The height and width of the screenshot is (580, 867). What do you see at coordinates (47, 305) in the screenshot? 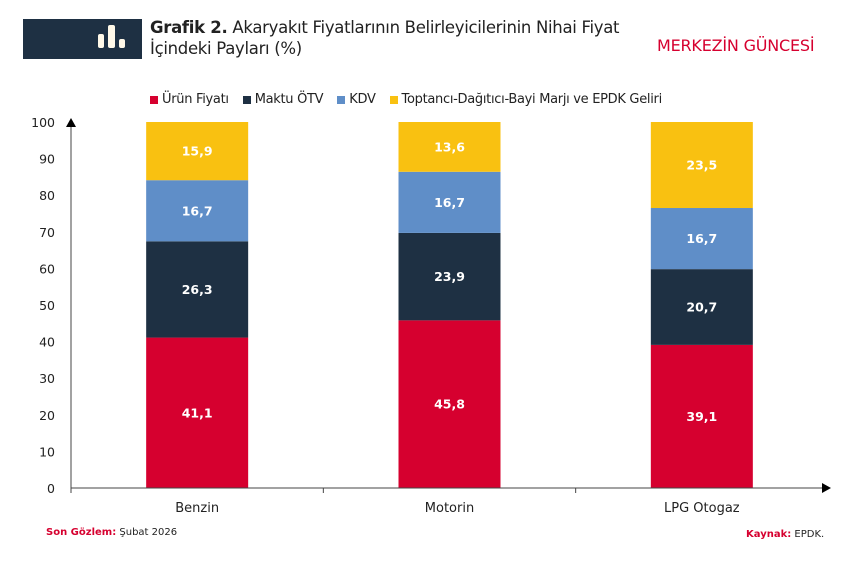
I see `y-tick-label: 50` at bounding box center [47, 305].